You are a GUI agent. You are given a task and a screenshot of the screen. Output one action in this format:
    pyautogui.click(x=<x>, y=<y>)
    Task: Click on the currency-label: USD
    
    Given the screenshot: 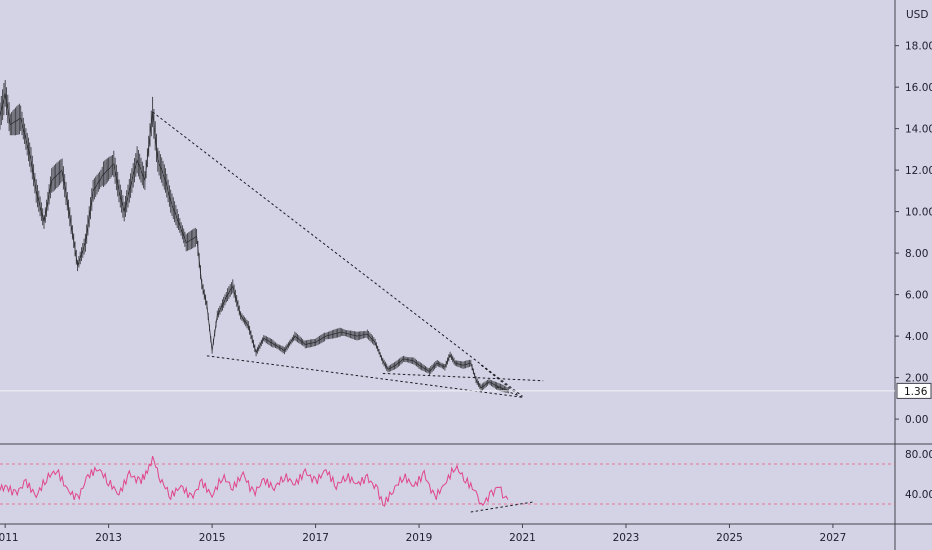 What is the action you would take?
    pyautogui.click(x=917, y=15)
    